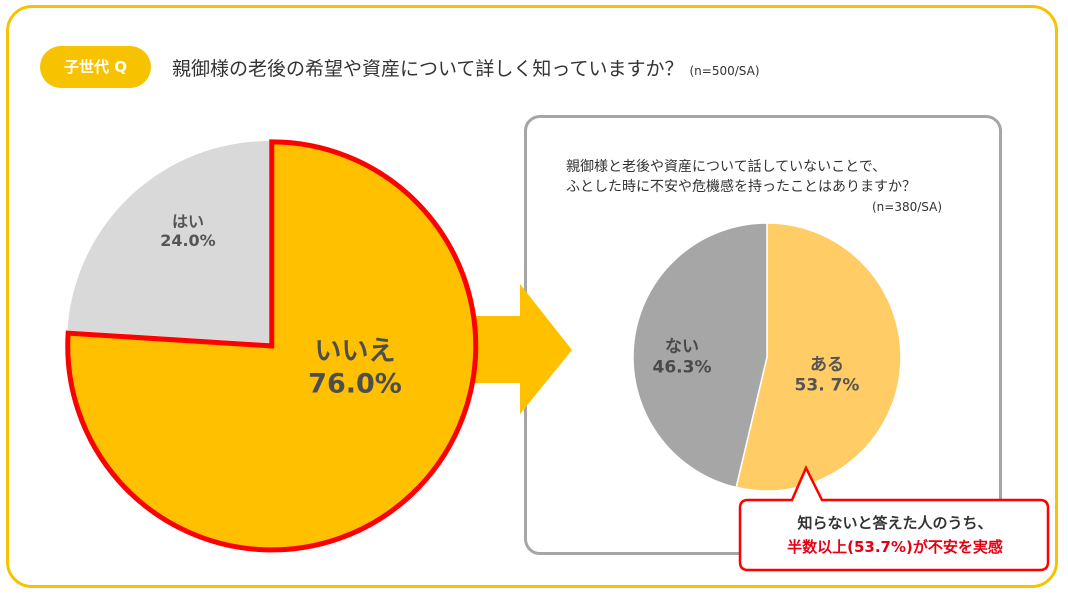 This screenshot has width=1068, height=597. I want to click on main-question: 親御様の老後の希望や資産について詳しく知っていますか？, so click(428, 69).